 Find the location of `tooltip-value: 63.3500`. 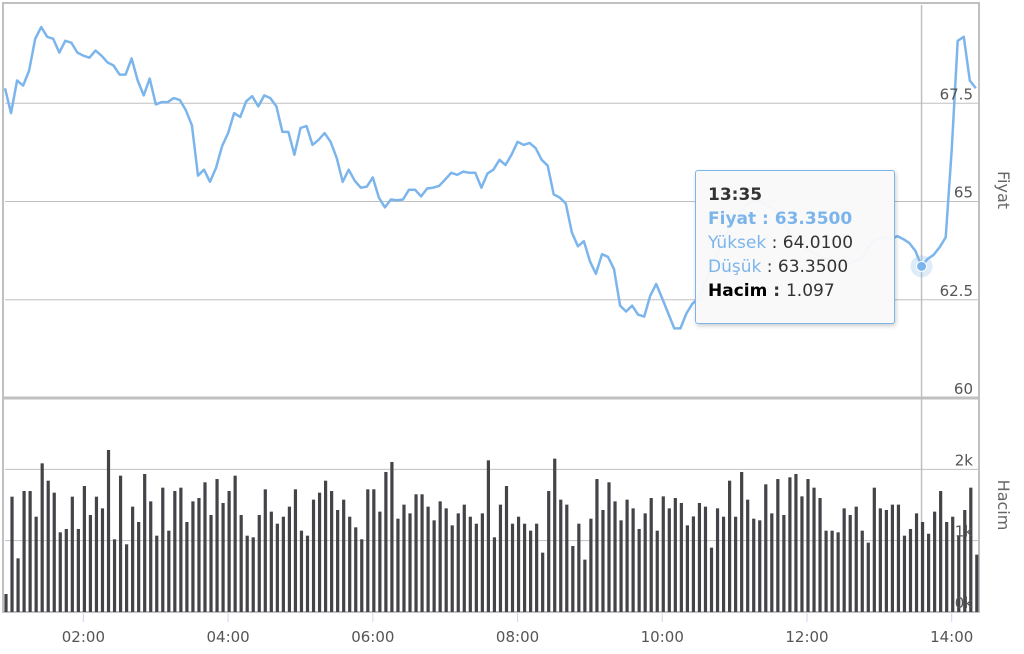

tooltip-value: 63.3500 is located at coordinates (813, 219).